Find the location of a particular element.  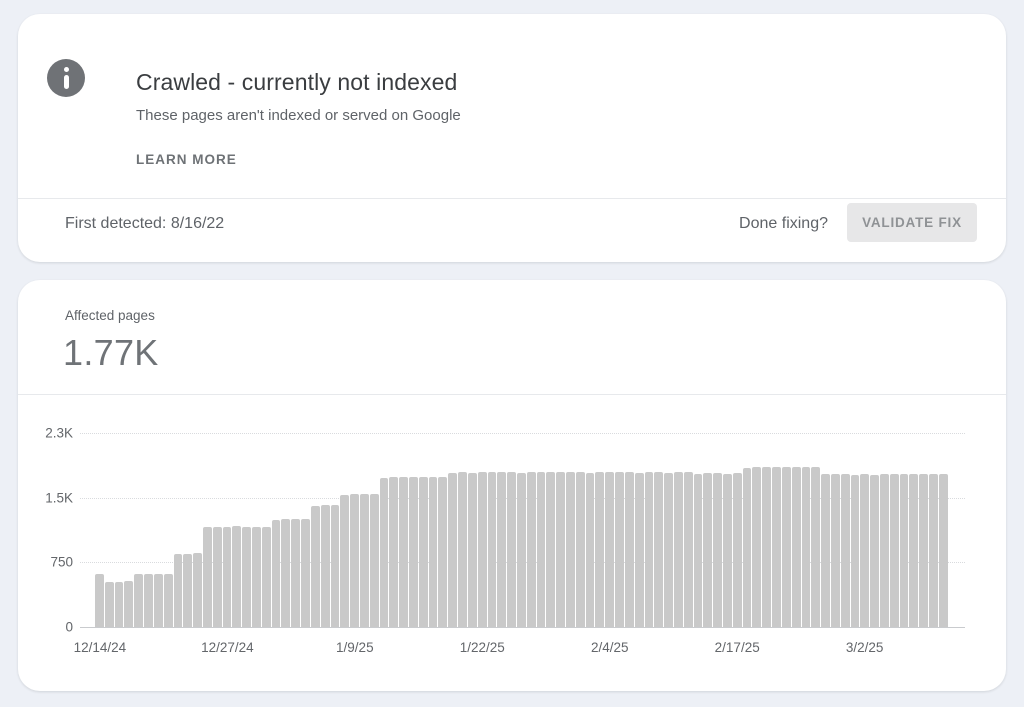

done-fixing-label: Done fixing? is located at coordinates (783, 223).